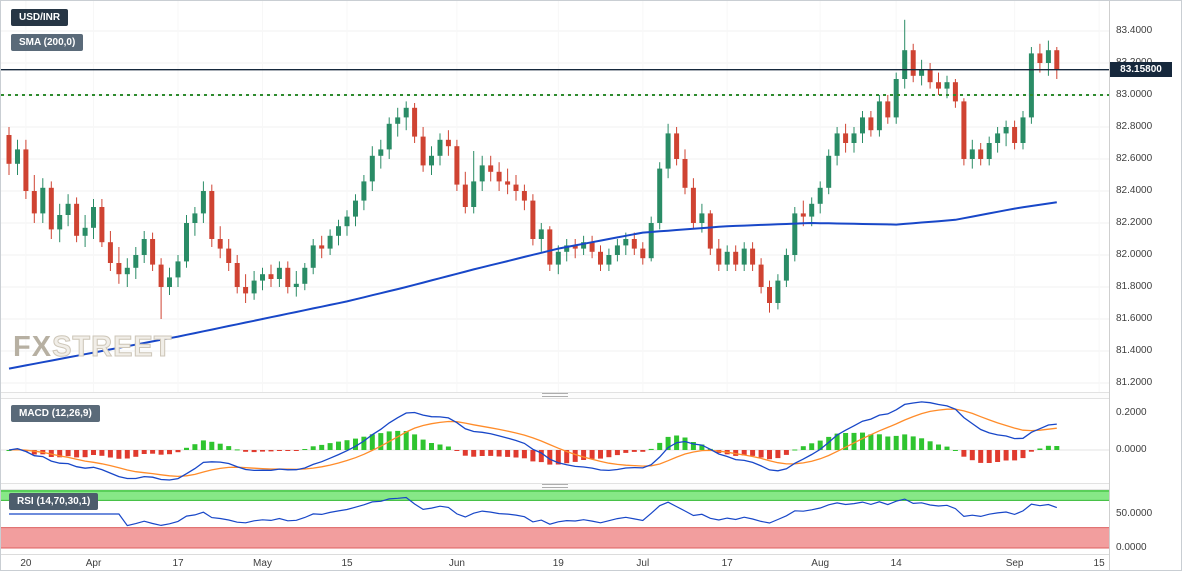 The image size is (1182, 571). What do you see at coordinates (54, 501) in the screenshot?
I see `rsi-legend-badge: RSI (14,70,30,1)` at bounding box center [54, 501].